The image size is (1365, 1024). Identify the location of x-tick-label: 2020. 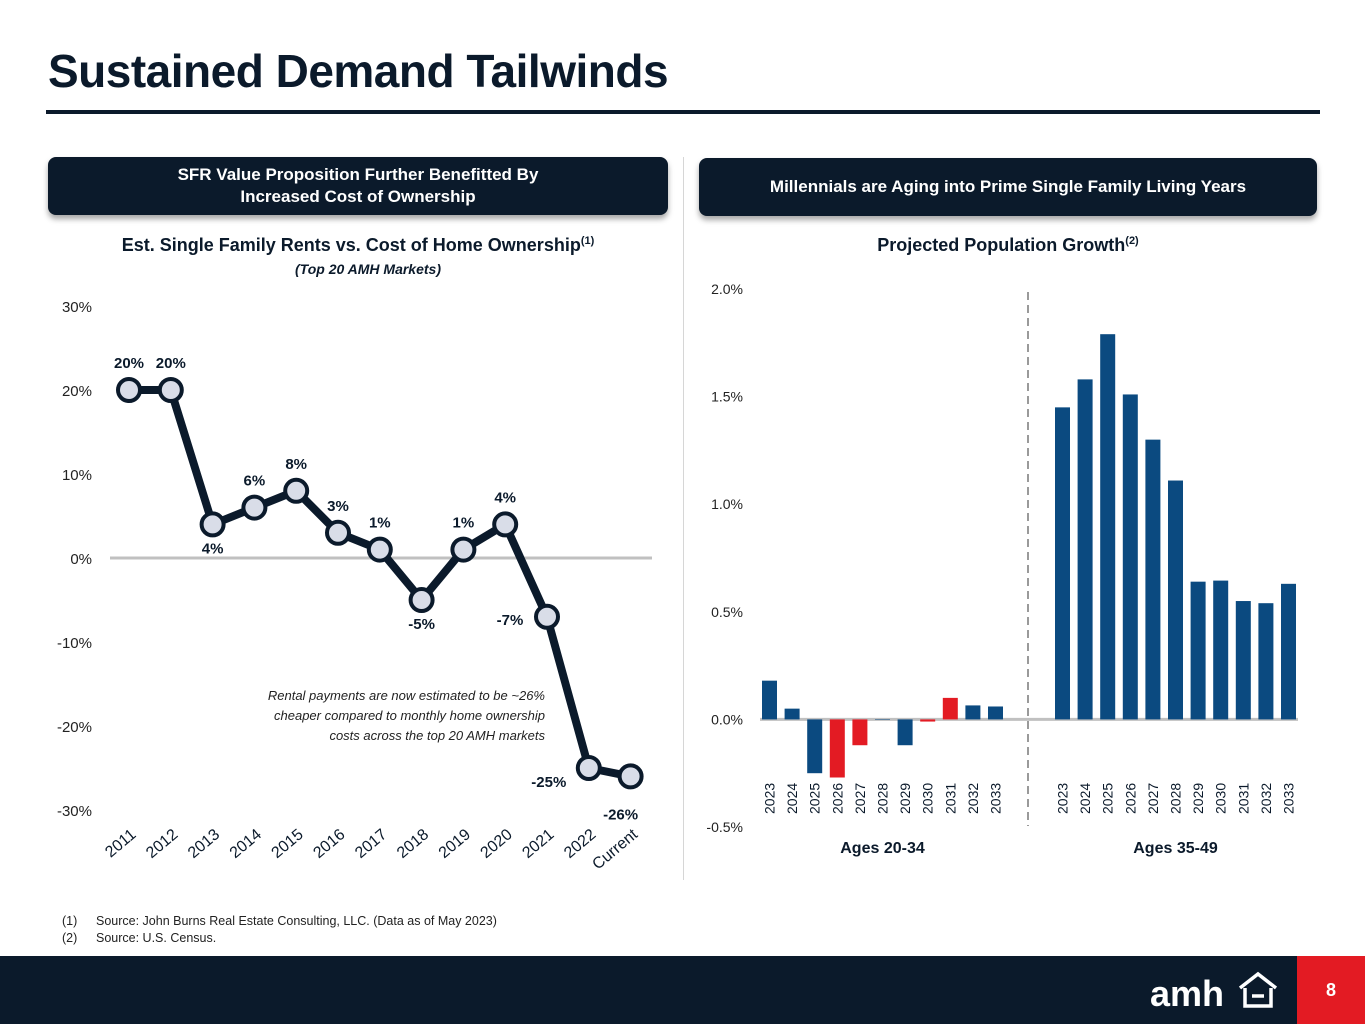
(497, 844).